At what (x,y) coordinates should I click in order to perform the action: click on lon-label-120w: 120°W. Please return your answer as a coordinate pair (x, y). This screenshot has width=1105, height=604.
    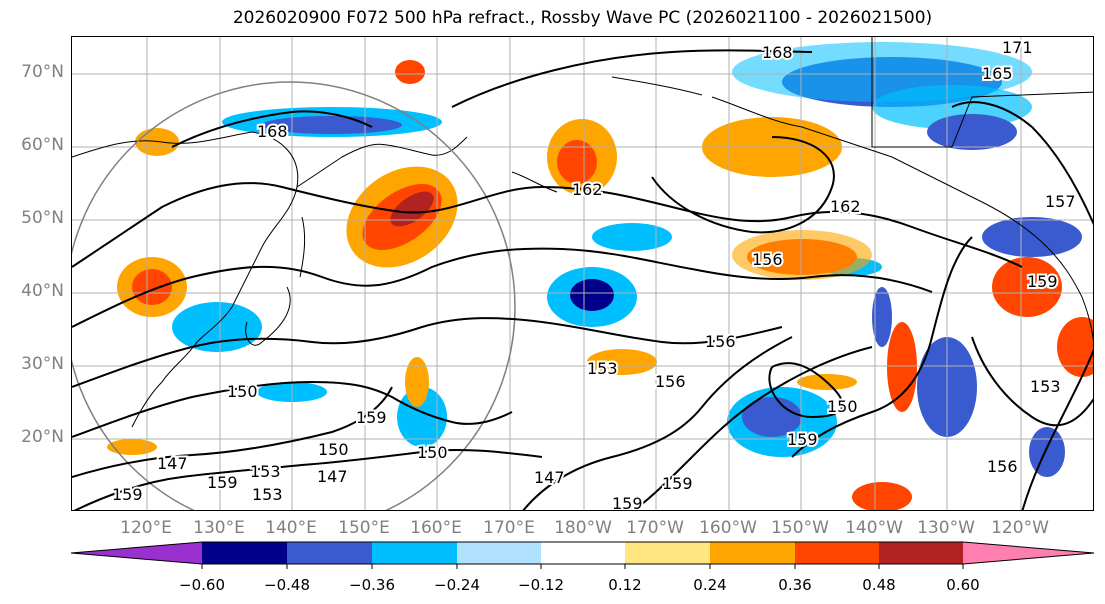
    Looking at the image, I should click on (1020, 528).